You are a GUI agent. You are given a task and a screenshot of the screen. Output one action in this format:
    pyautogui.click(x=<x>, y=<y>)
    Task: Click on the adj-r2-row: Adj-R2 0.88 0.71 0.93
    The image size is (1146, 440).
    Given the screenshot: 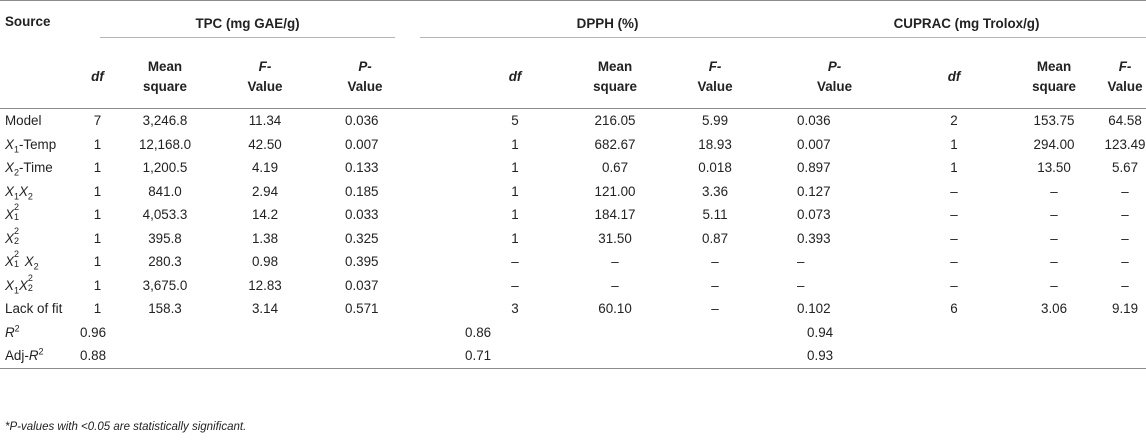 What is the action you would take?
    pyautogui.click(x=573, y=356)
    